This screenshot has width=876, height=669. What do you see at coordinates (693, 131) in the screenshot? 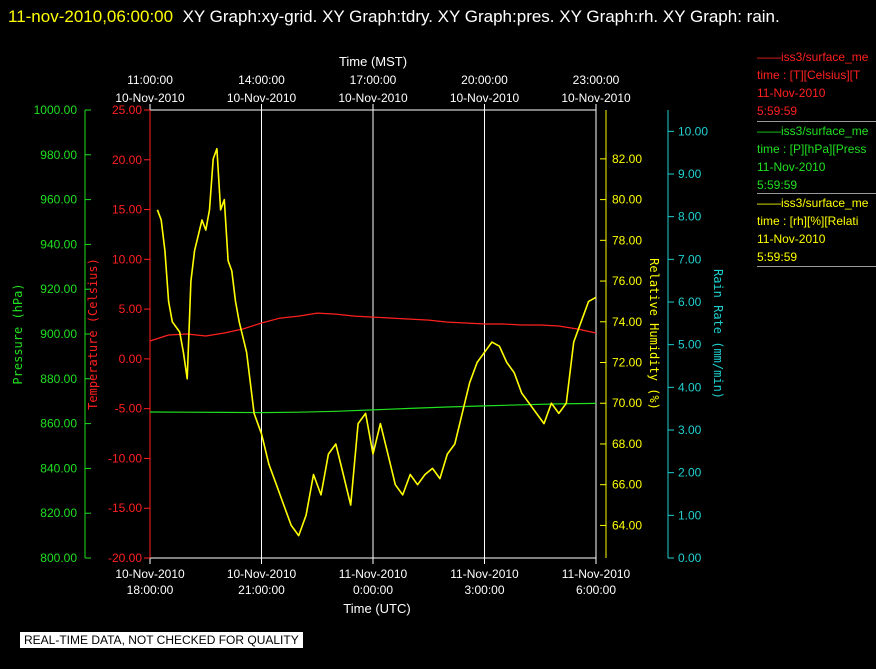
I see `rain-tick-label: 10.00` at bounding box center [693, 131].